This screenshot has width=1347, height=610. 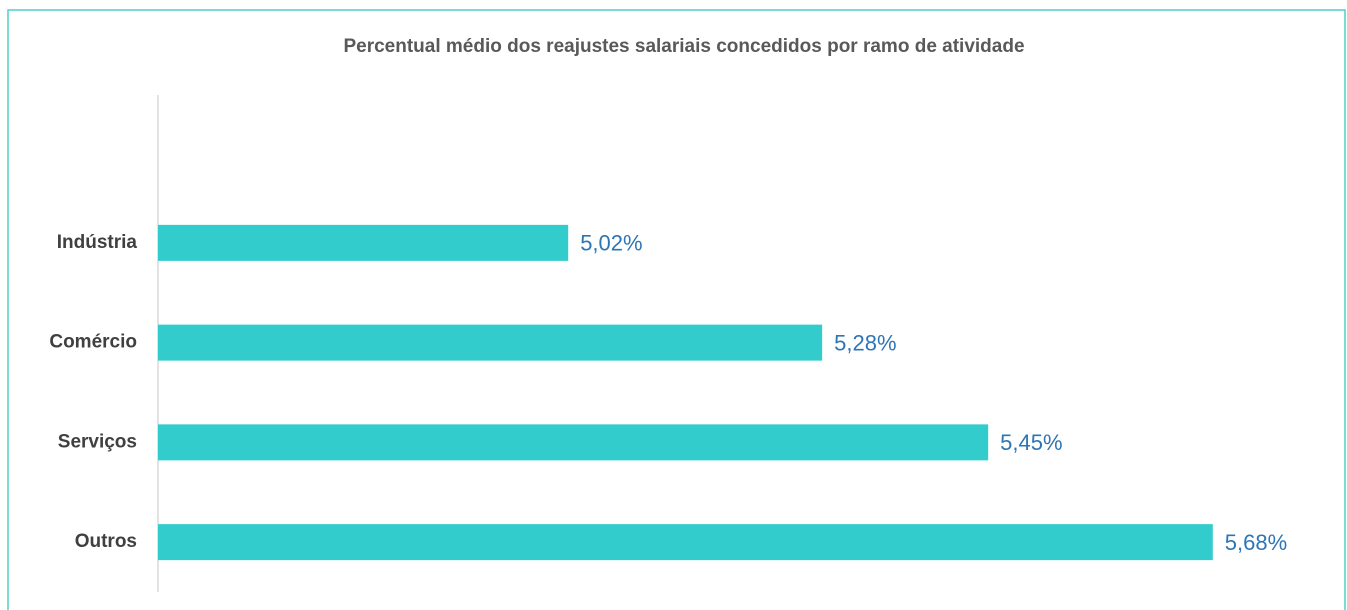 What do you see at coordinates (97, 242) in the screenshot?
I see `category-label: Indústria` at bounding box center [97, 242].